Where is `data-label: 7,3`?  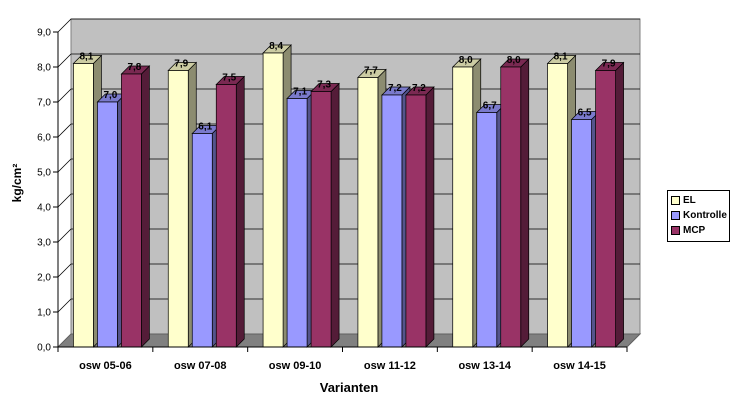
data-label: 7,3 is located at coordinates (324, 85).